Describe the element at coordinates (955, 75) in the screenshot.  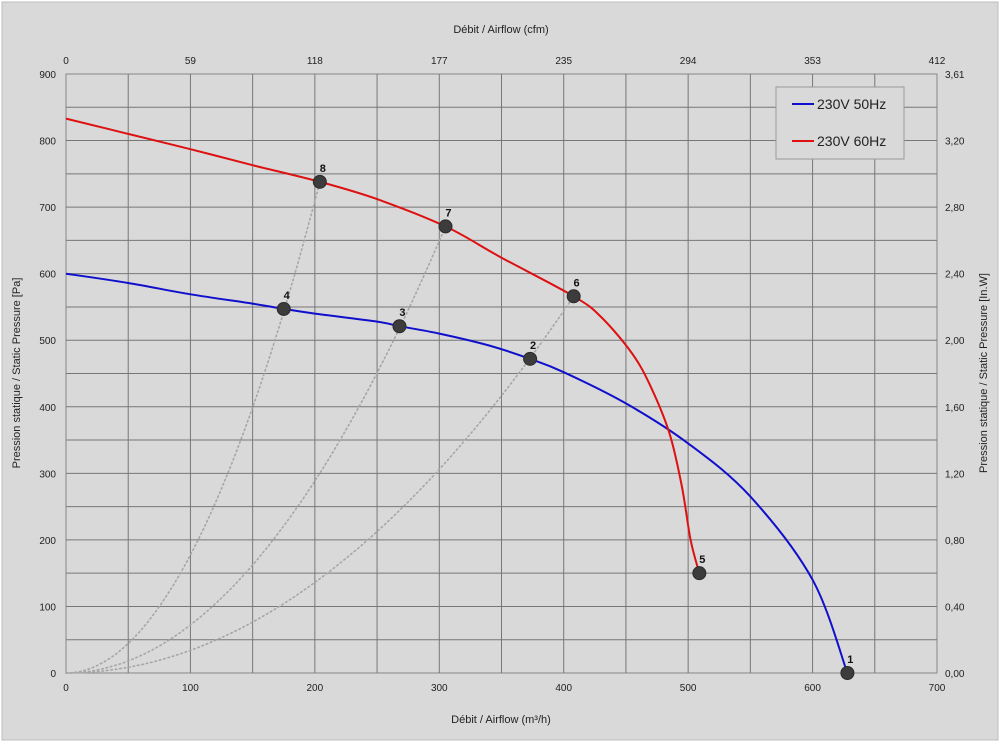
I see `y-tick-label-right: 3,61` at that location.